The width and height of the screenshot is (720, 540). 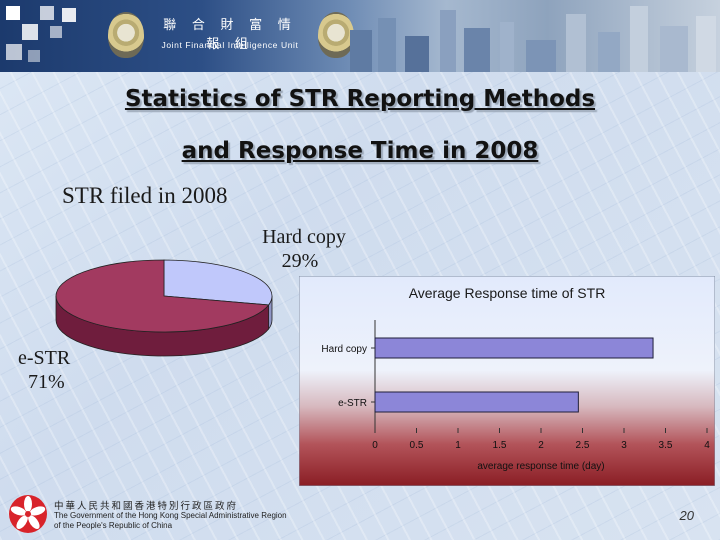 What do you see at coordinates (360, 99) in the screenshot?
I see `slide-title-line-1: Statistics of STR Reporting Methods` at bounding box center [360, 99].